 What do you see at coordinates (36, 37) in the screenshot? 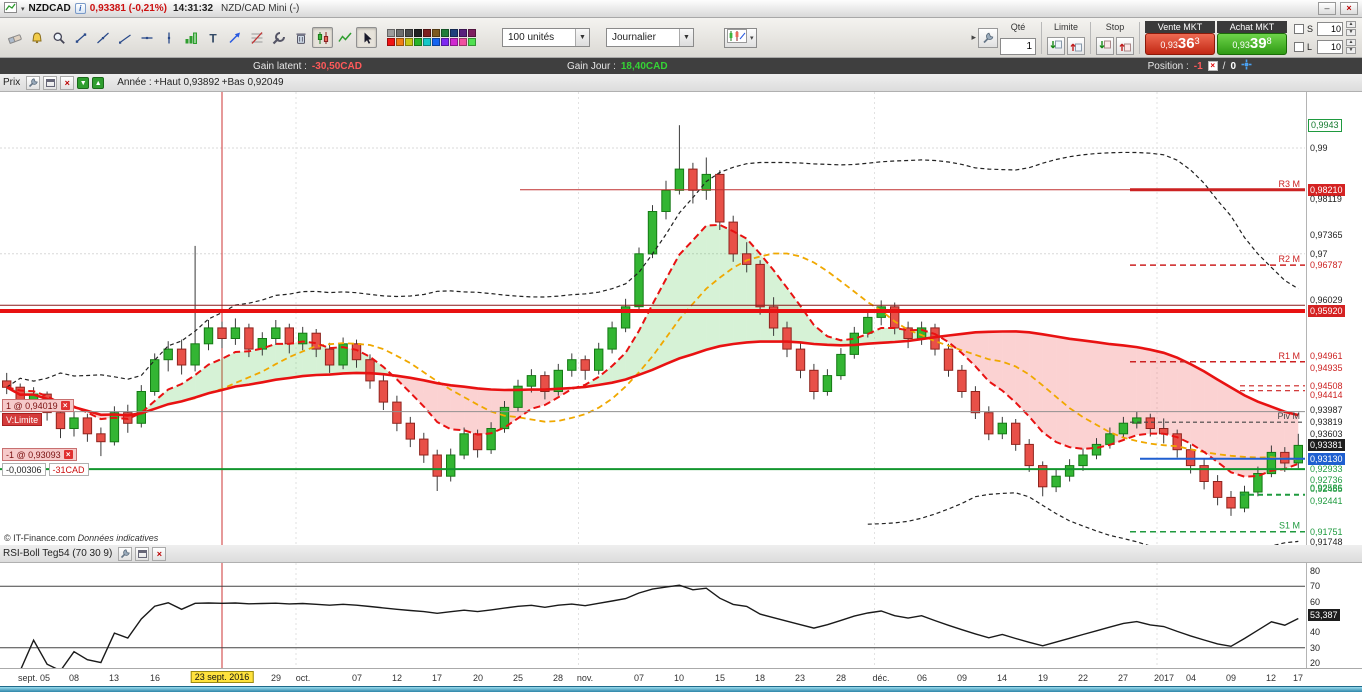
I see `alarm-icon` at bounding box center [36, 37].